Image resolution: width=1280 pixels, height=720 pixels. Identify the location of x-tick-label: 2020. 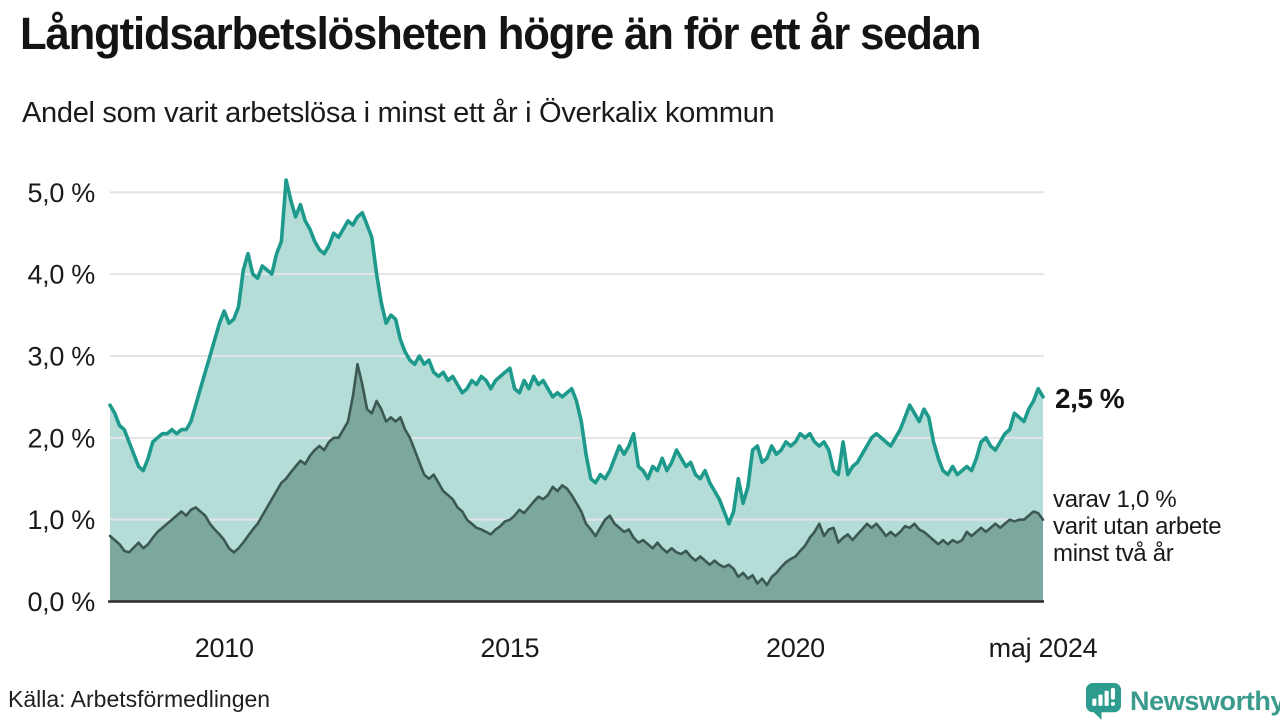
(795, 648).